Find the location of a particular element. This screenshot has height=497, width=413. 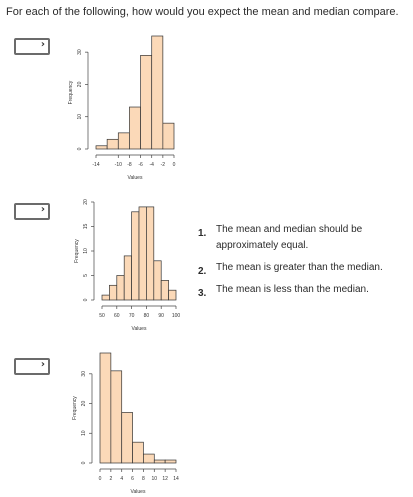

x-tick-label: 80 is located at coordinates (147, 316).